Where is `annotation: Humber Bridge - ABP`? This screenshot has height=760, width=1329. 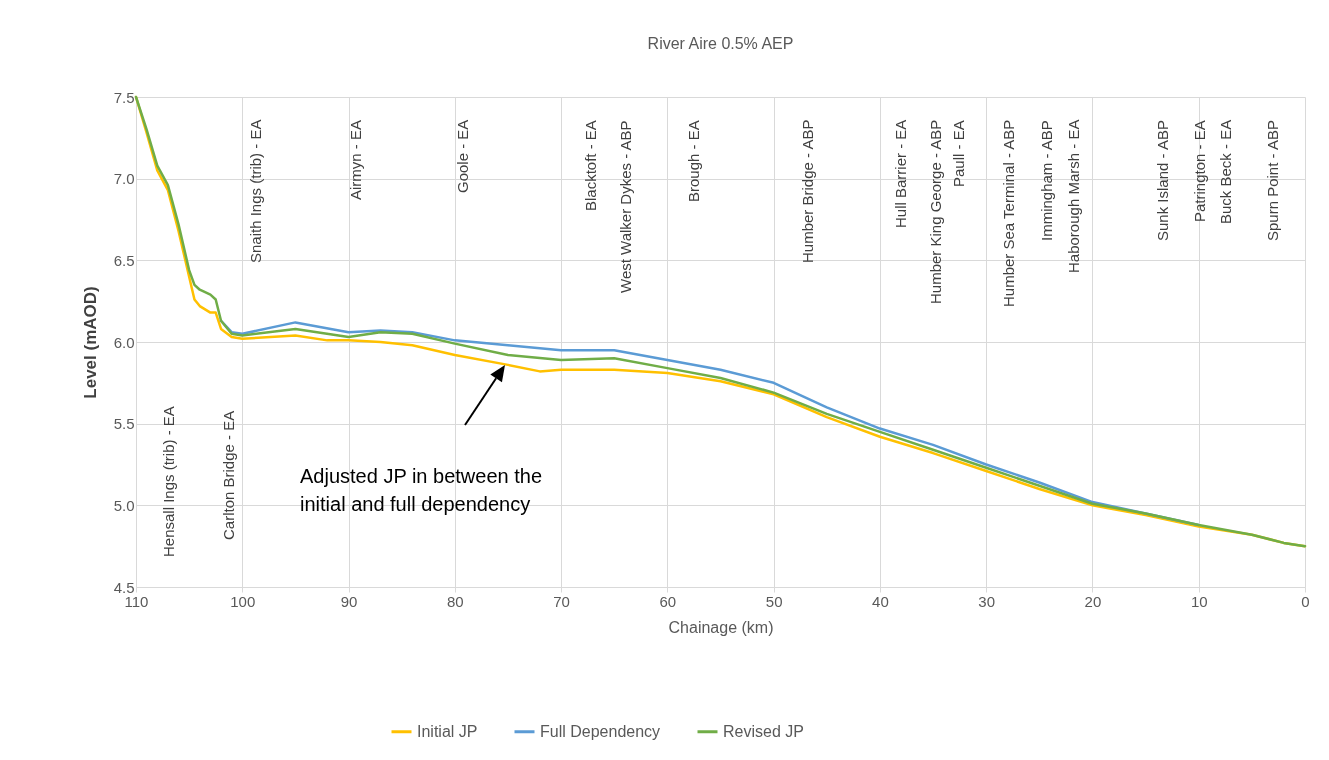 annotation: Humber Bridge - ABP is located at coordinates (807, 191).